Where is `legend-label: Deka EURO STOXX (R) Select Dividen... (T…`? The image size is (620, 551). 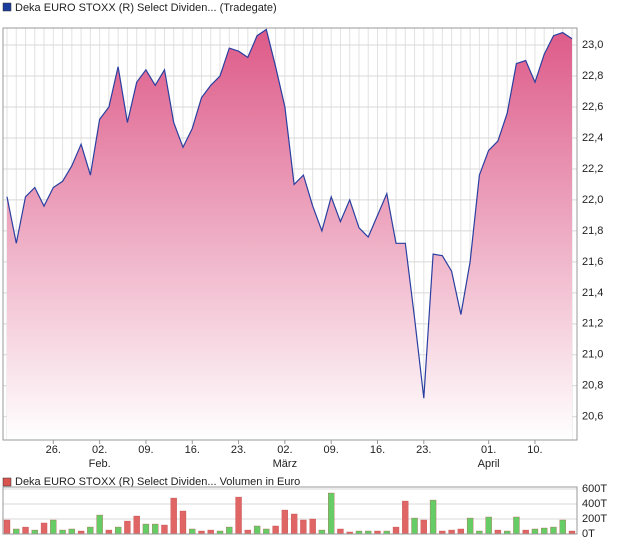 legend-label: Deka EURO STOXX (R) Select Dividen... (T… is located at coordinates (146, 8).